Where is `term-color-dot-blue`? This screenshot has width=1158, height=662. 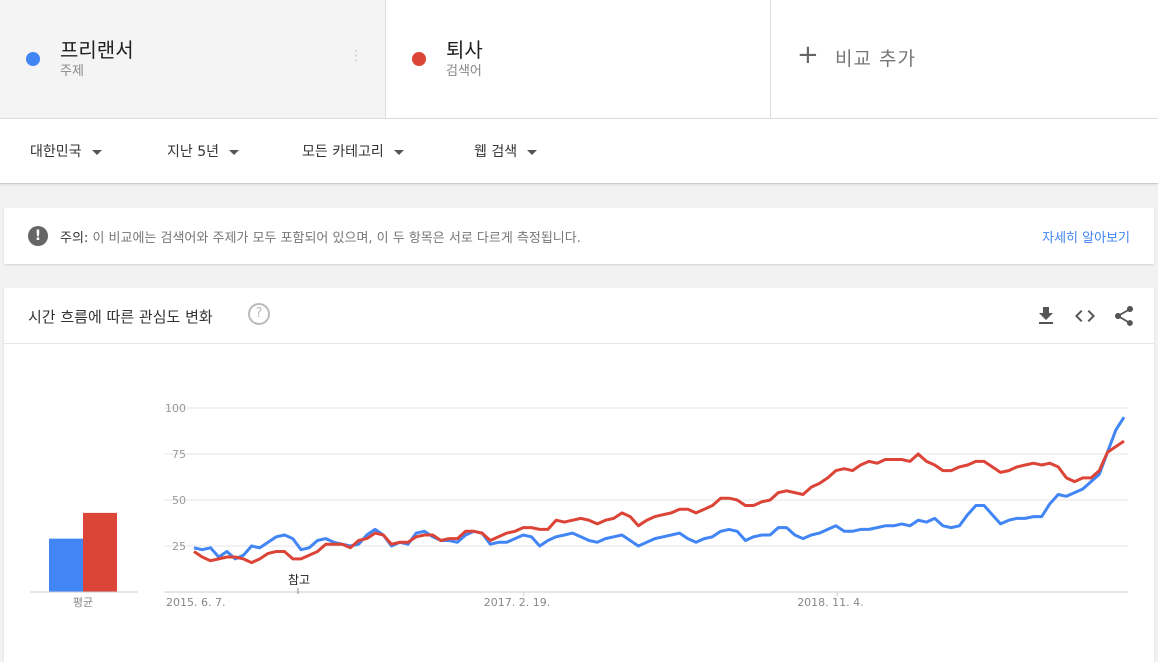 term-color-dot-blue is located at coordinates (33, 59).